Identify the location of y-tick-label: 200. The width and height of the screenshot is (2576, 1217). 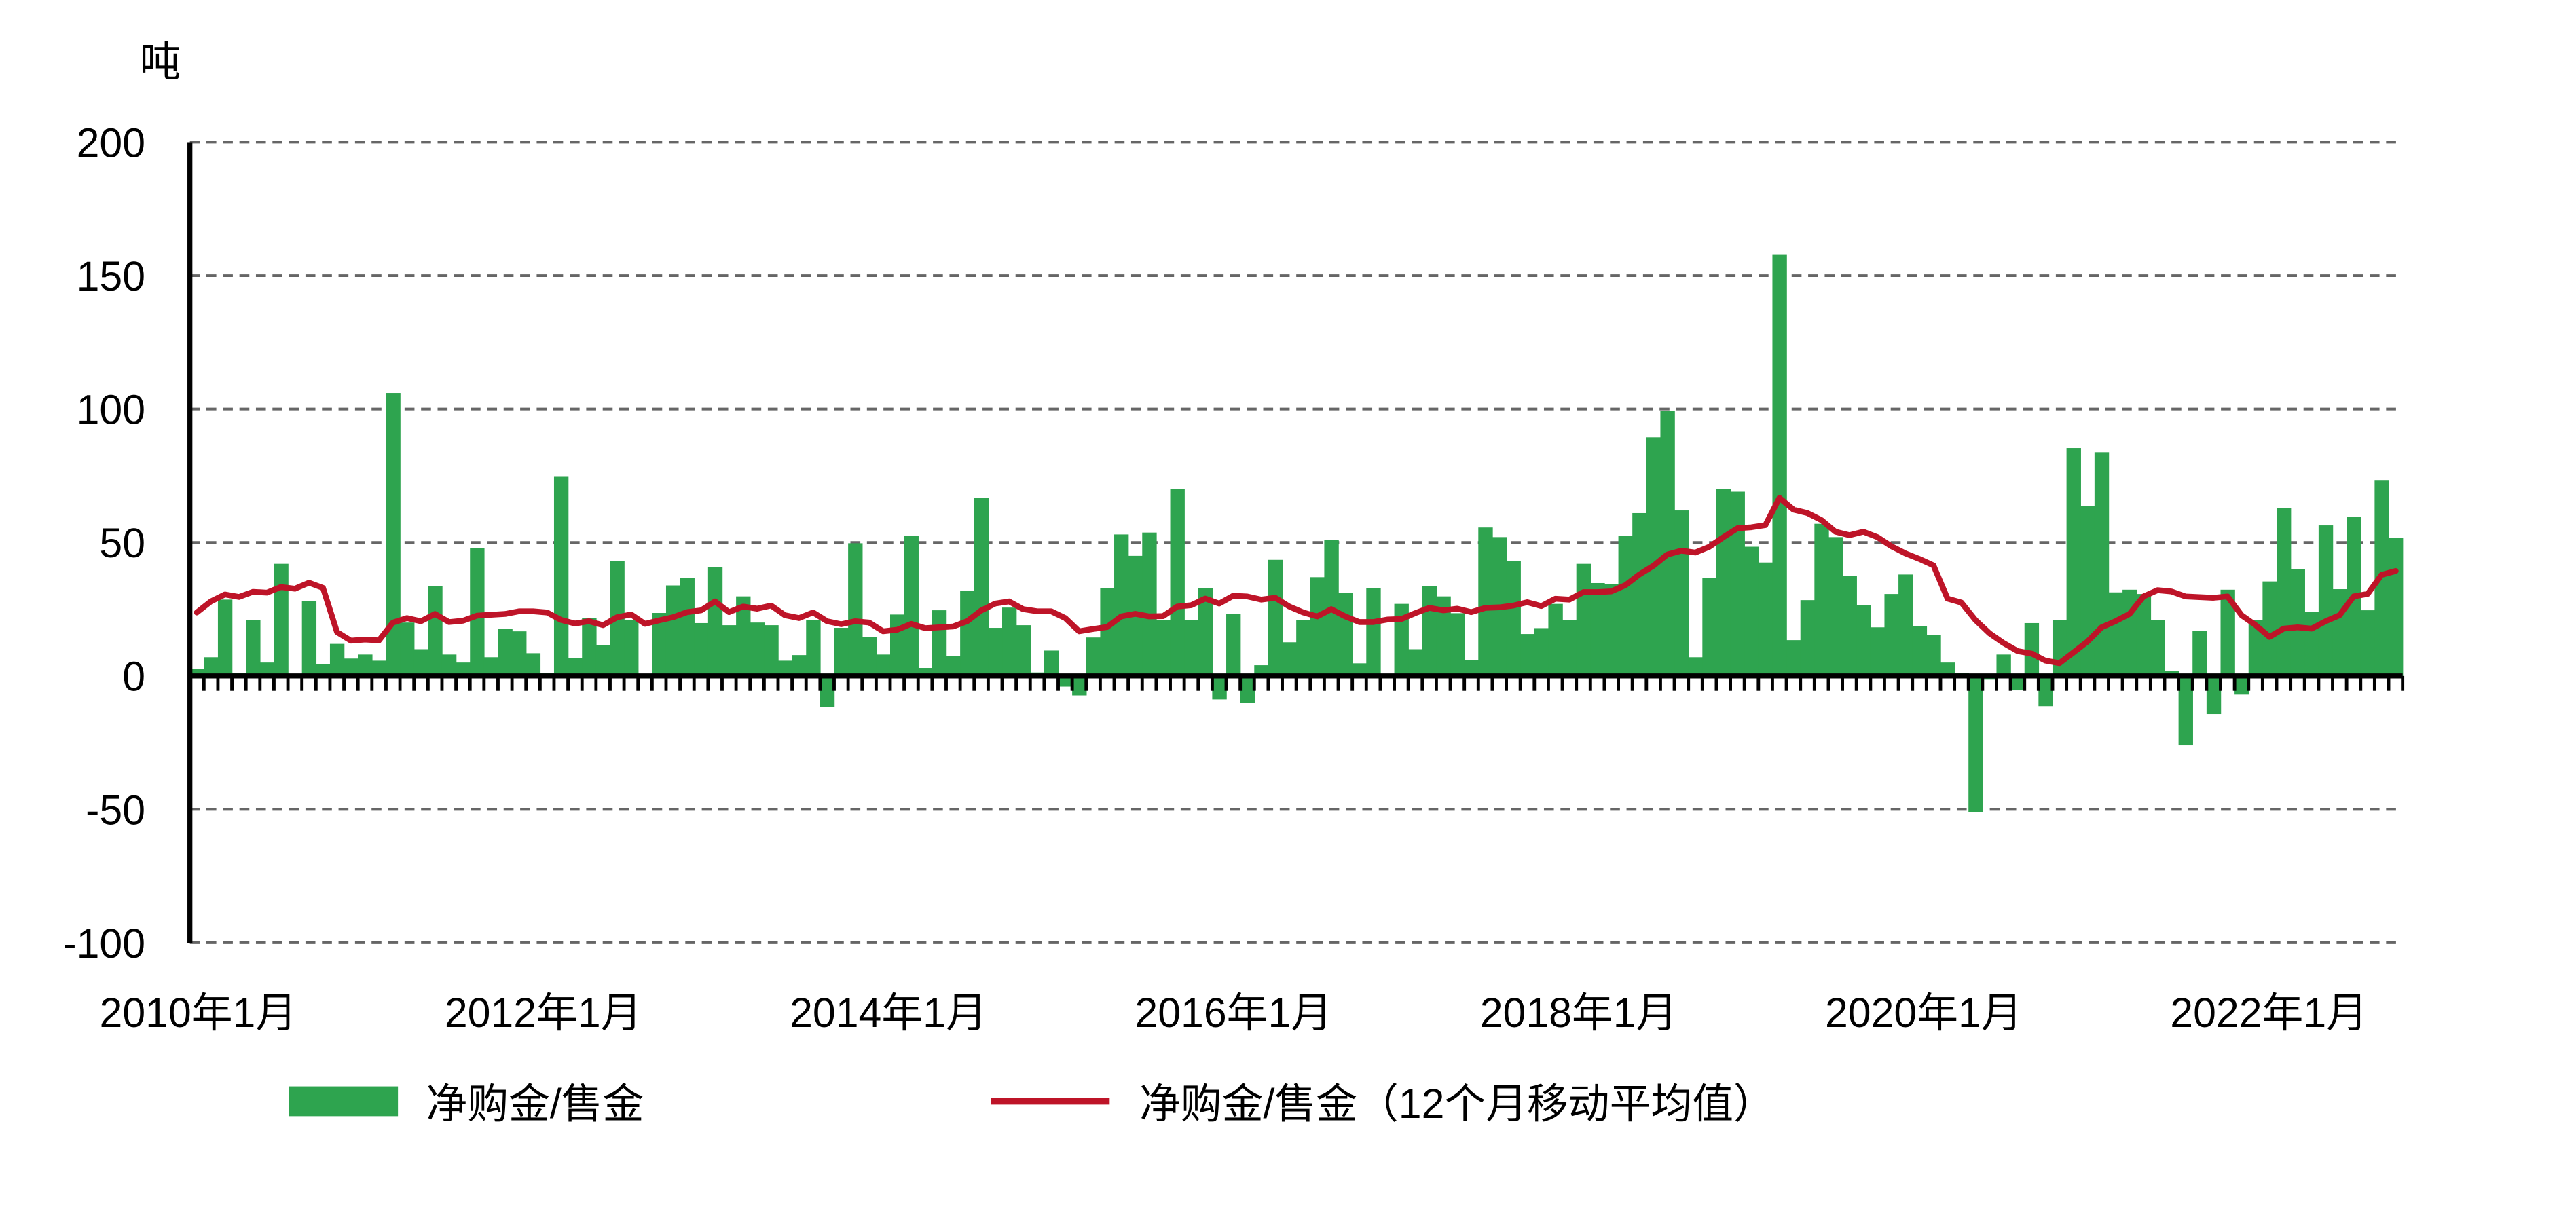
(111, 142).